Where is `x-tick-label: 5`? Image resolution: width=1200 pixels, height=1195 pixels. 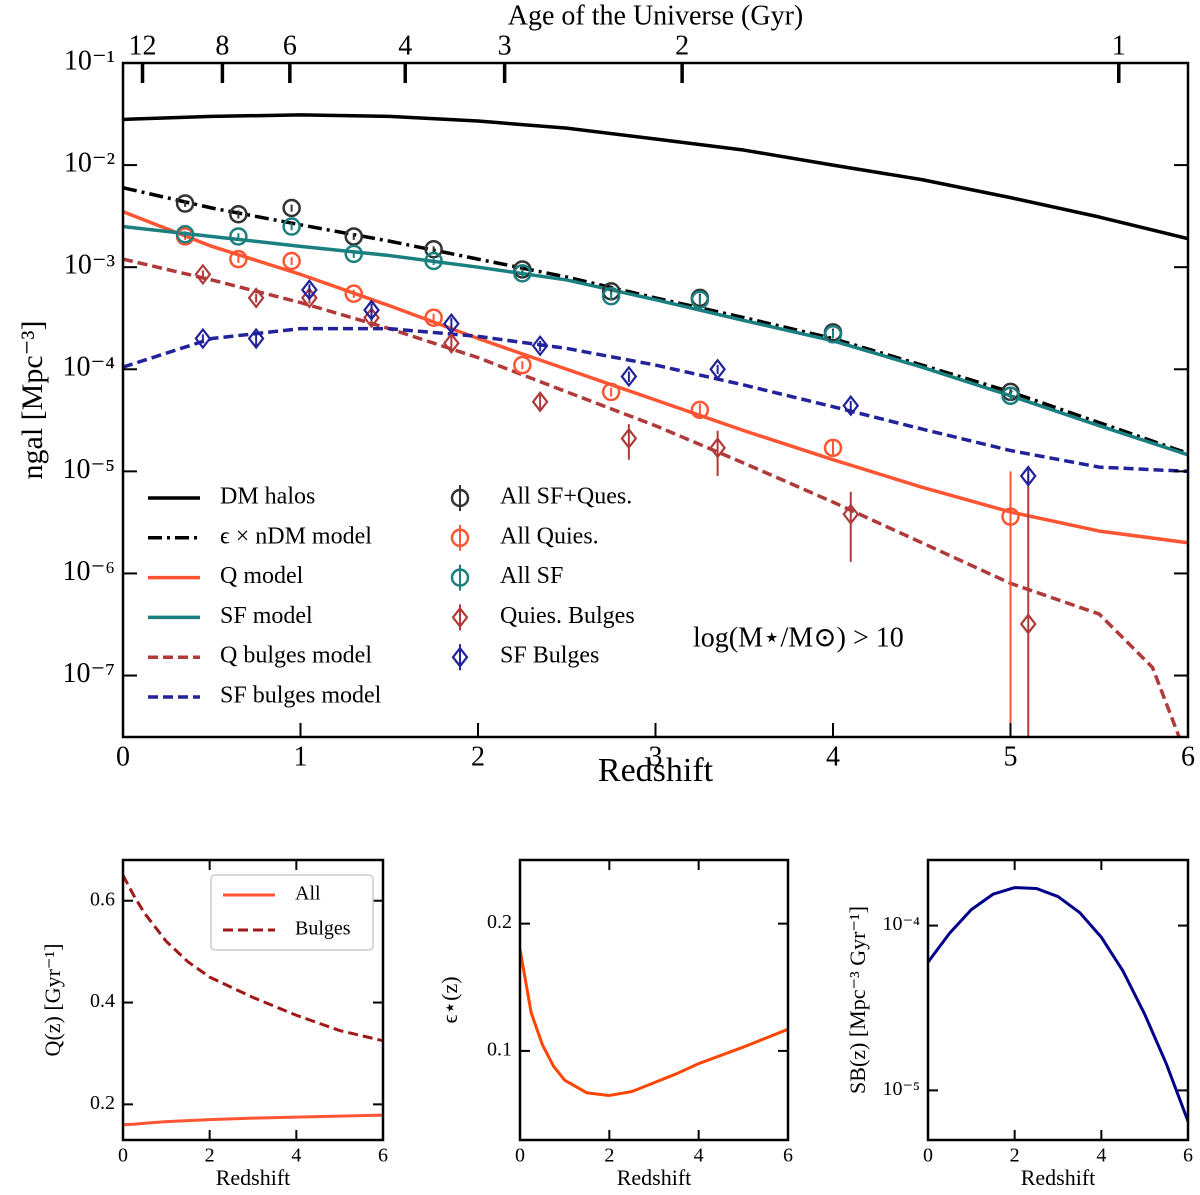
x-tick-label: 5 is located at coordinates (1011, 756).